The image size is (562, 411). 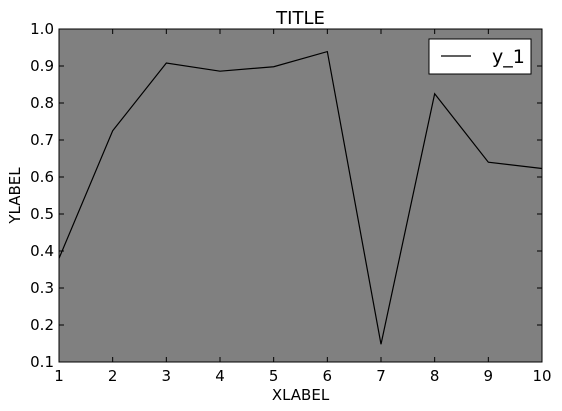 I want to click on y-tick-label: 0.5, so click(x=42, y=214).